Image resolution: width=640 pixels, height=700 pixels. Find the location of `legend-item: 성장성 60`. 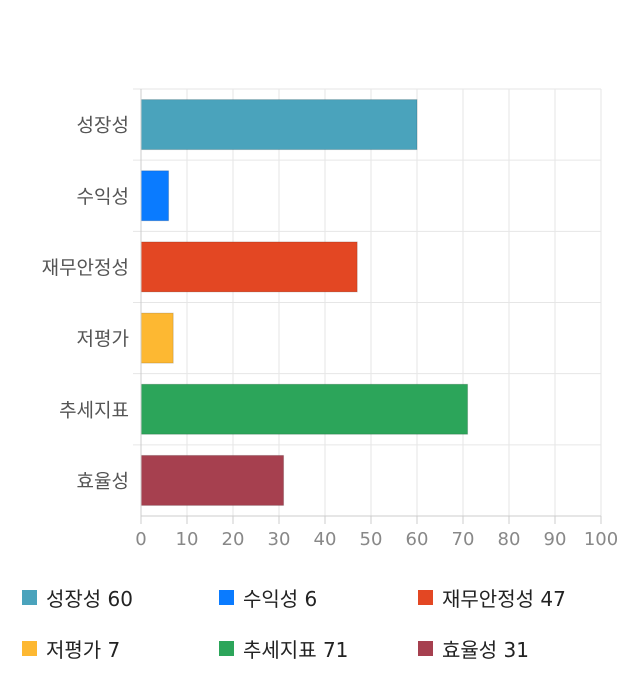

legend-item: 성장성 60 is located at coordinates (77, 597).